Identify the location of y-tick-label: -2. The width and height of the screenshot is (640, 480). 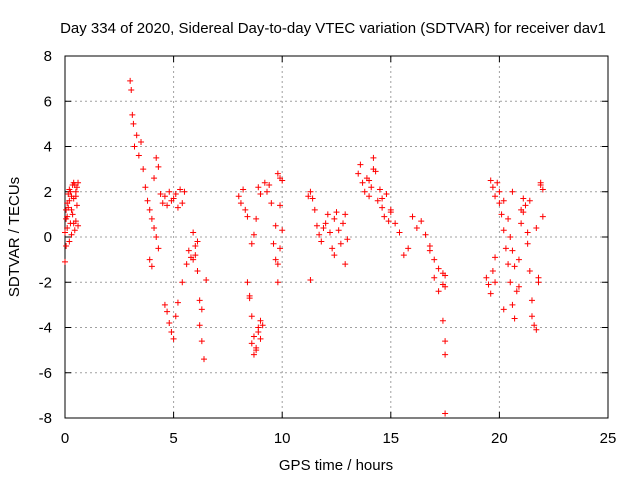
(45, 282).